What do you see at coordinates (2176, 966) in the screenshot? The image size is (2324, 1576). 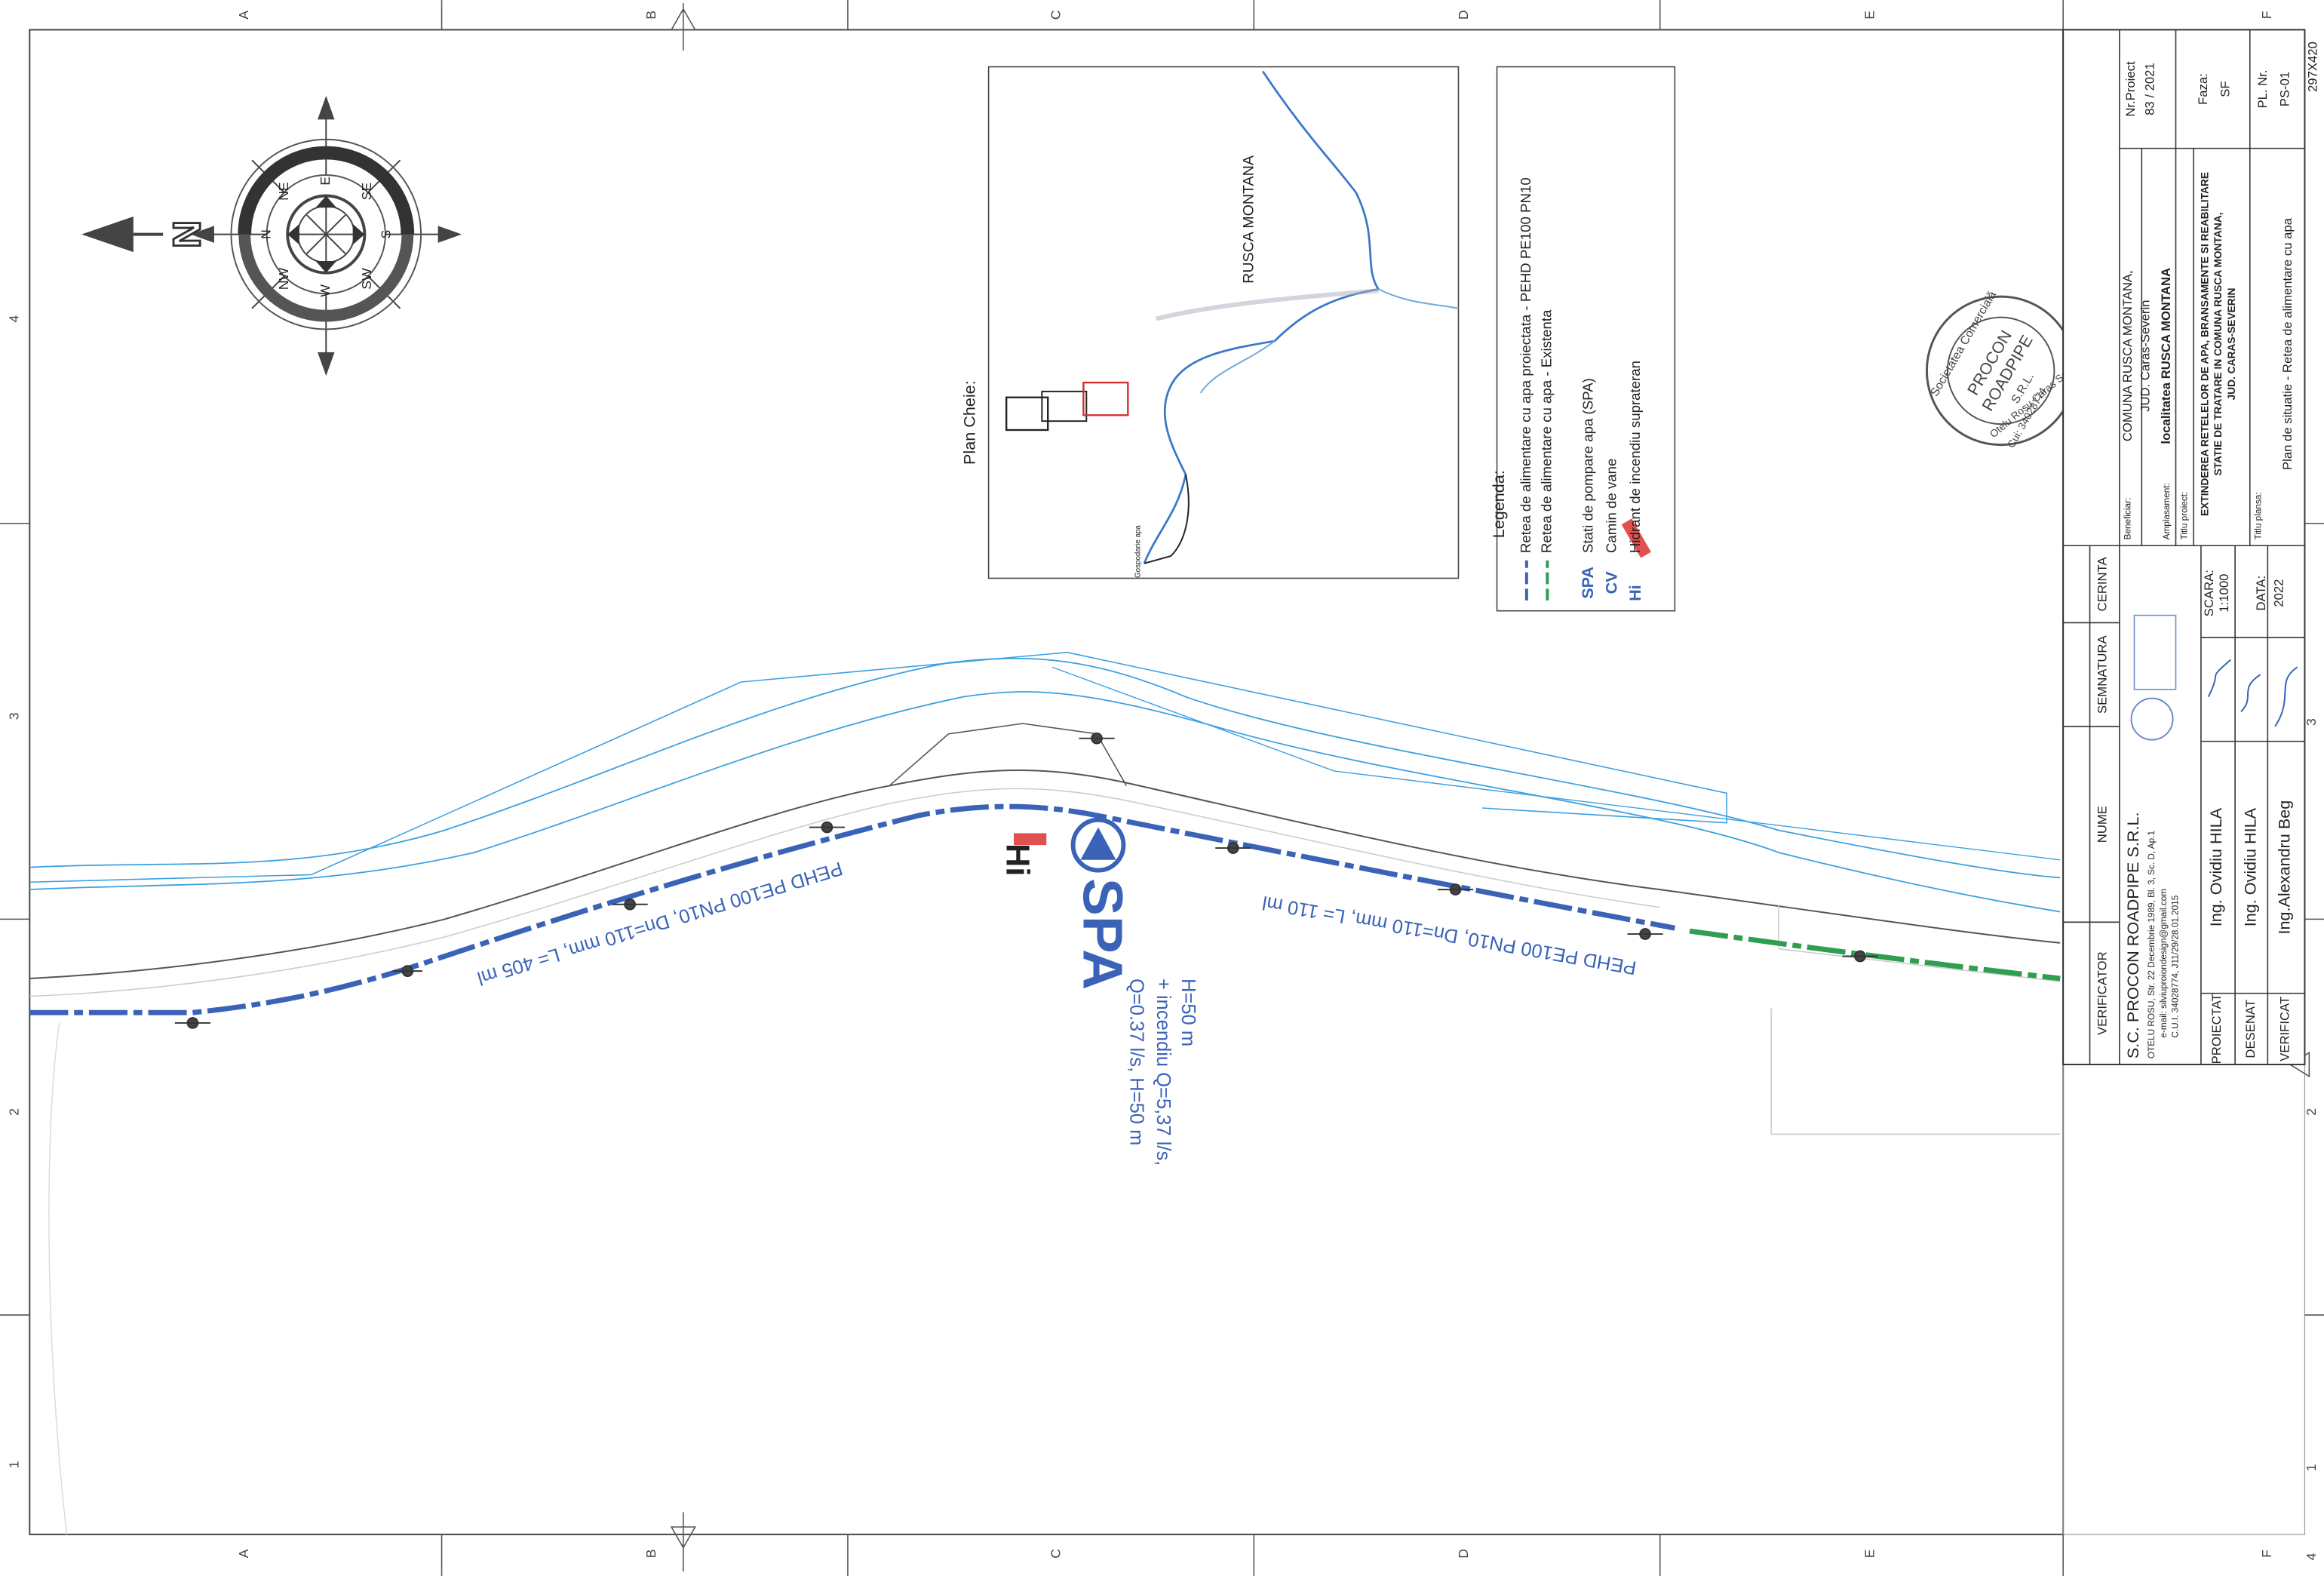 I see `tb-company: C.U.I. 34028774, J11/29/28.01.2015` at bounding box center [2176, 966].